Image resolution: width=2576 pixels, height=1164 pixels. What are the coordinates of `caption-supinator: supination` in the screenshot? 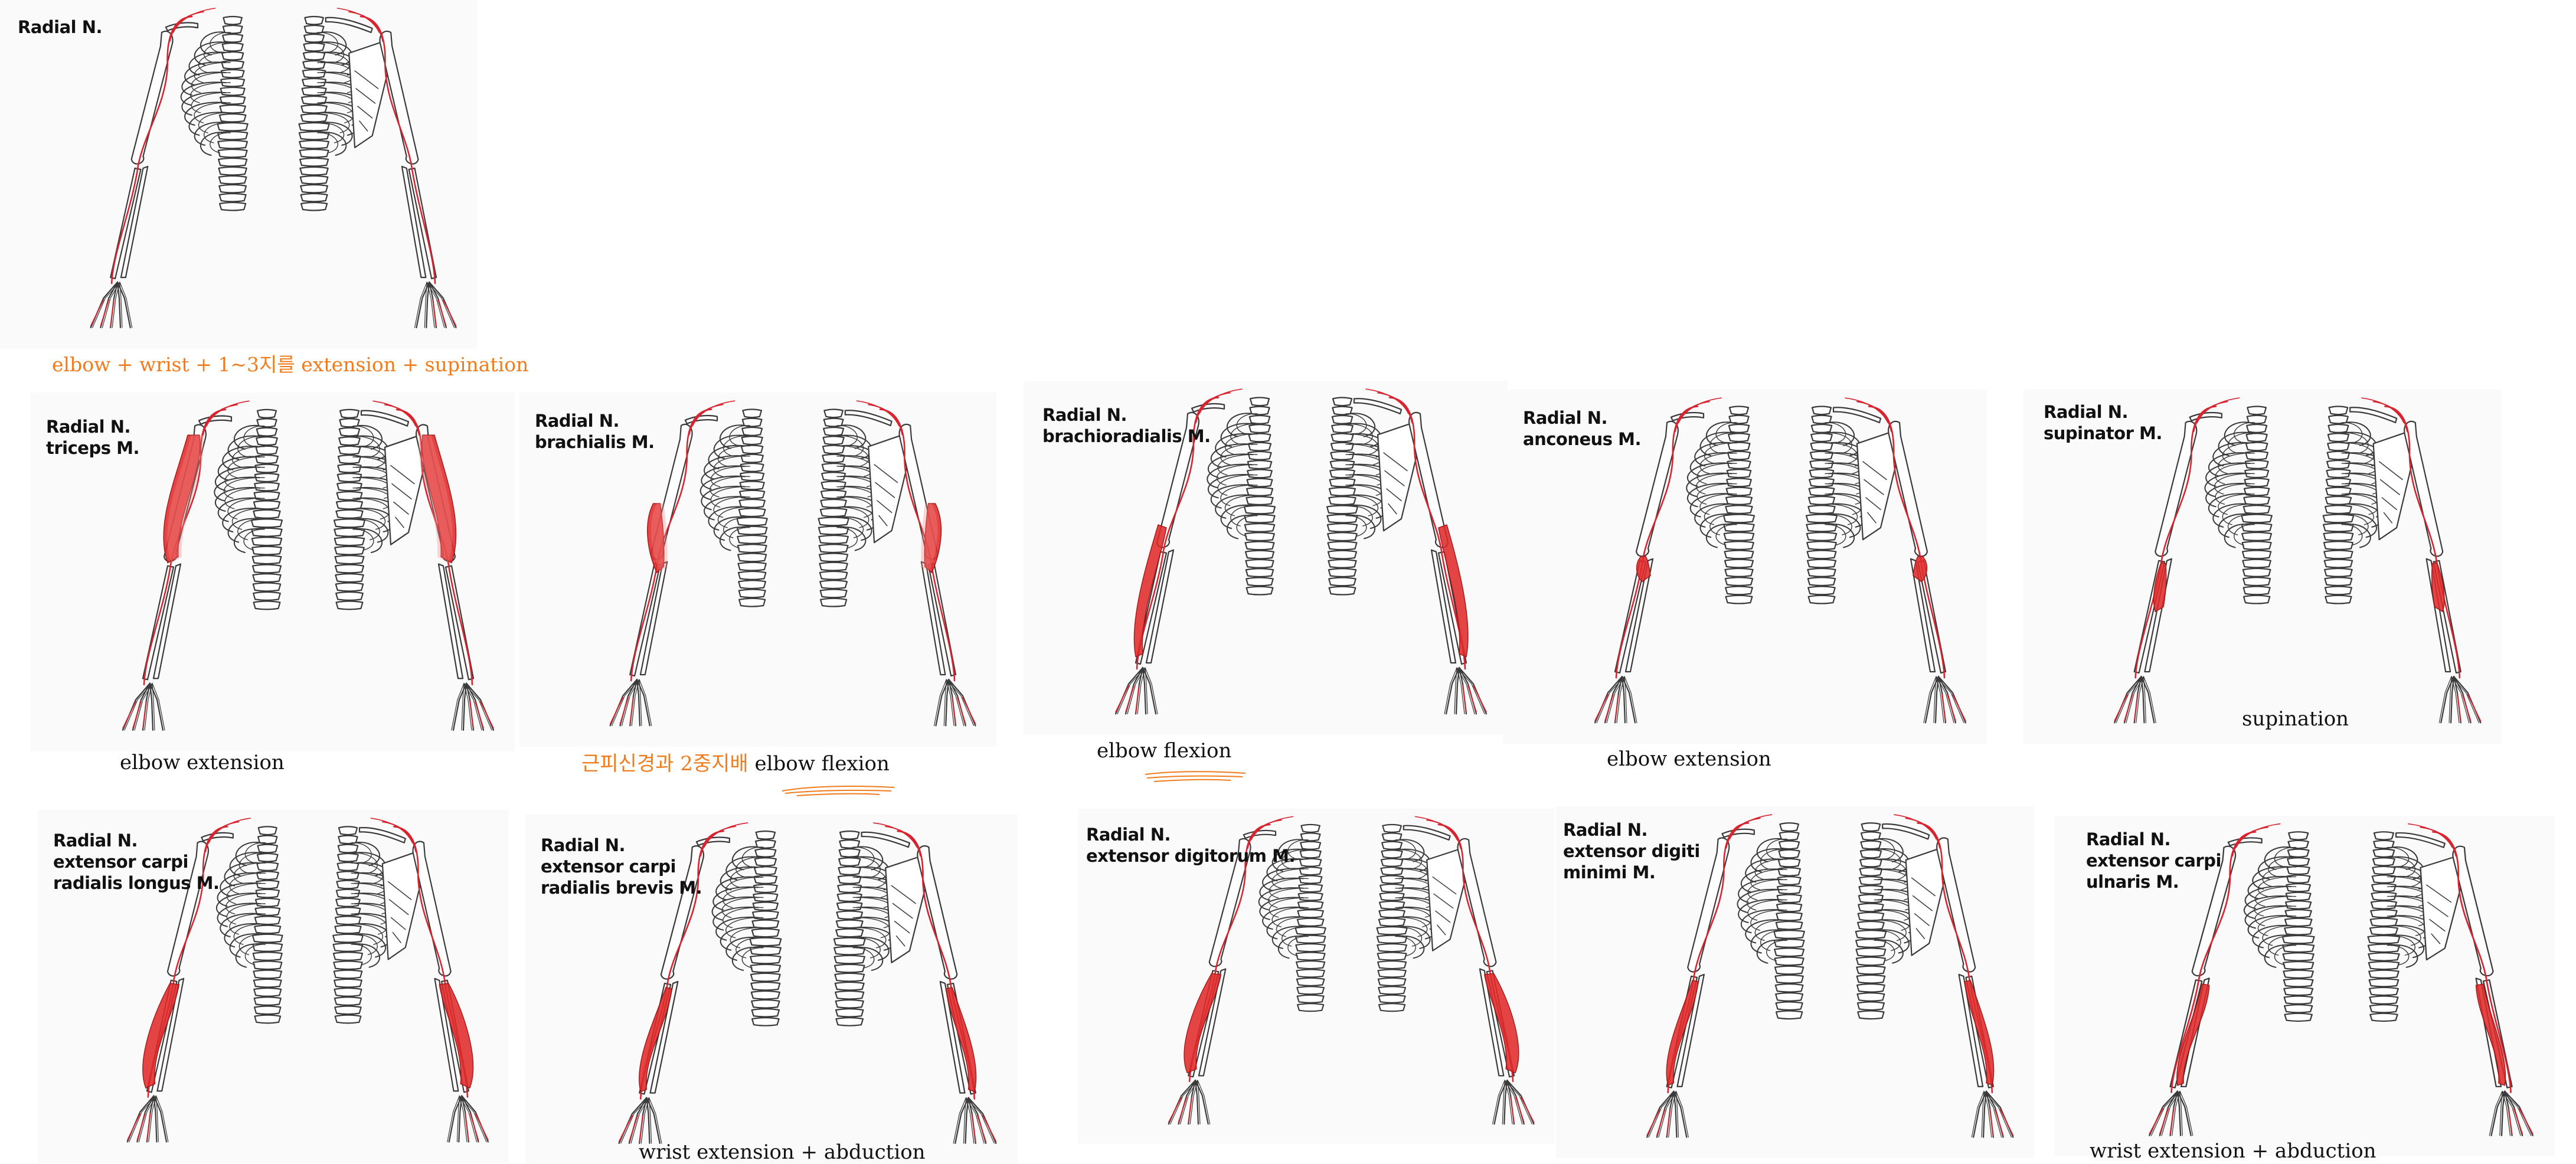 It's located at (2295, 719).